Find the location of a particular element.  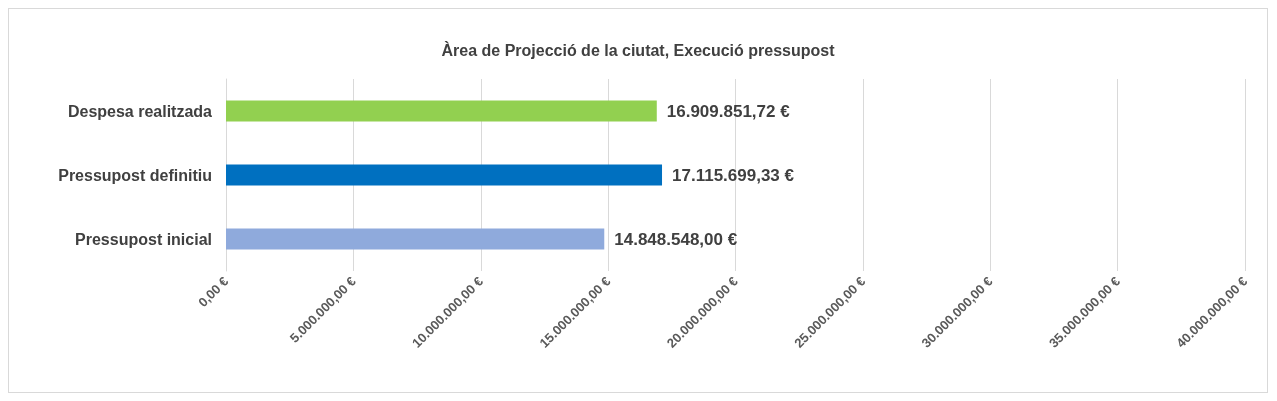

x-tick-label: 0,00 € is located at coordinates (213, 291).